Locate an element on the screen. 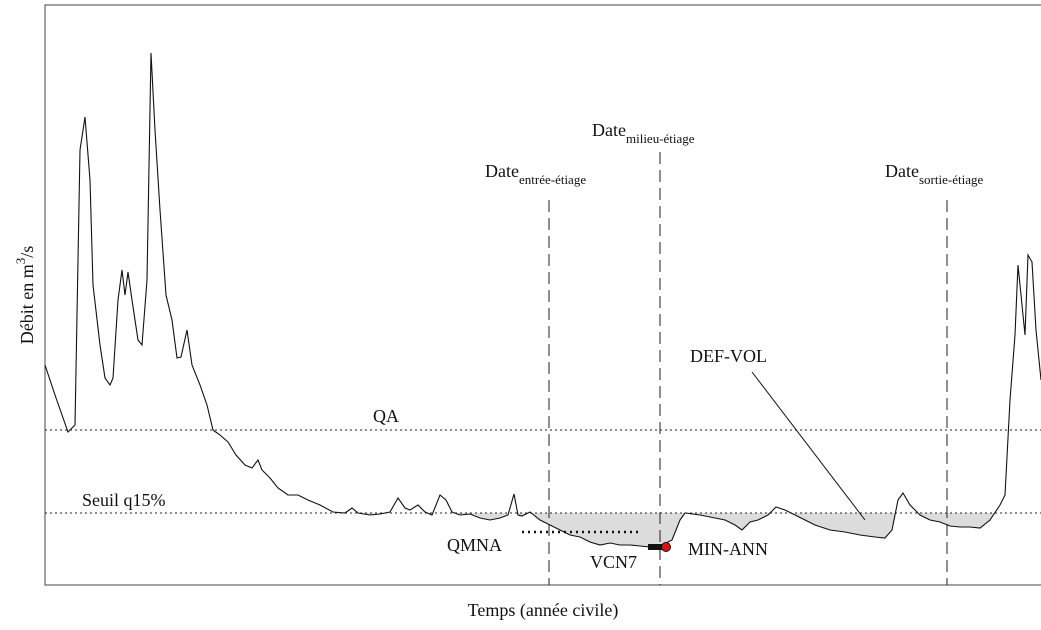  y-axis-label: Débit en m3/s is located at coordinates (25, 295).